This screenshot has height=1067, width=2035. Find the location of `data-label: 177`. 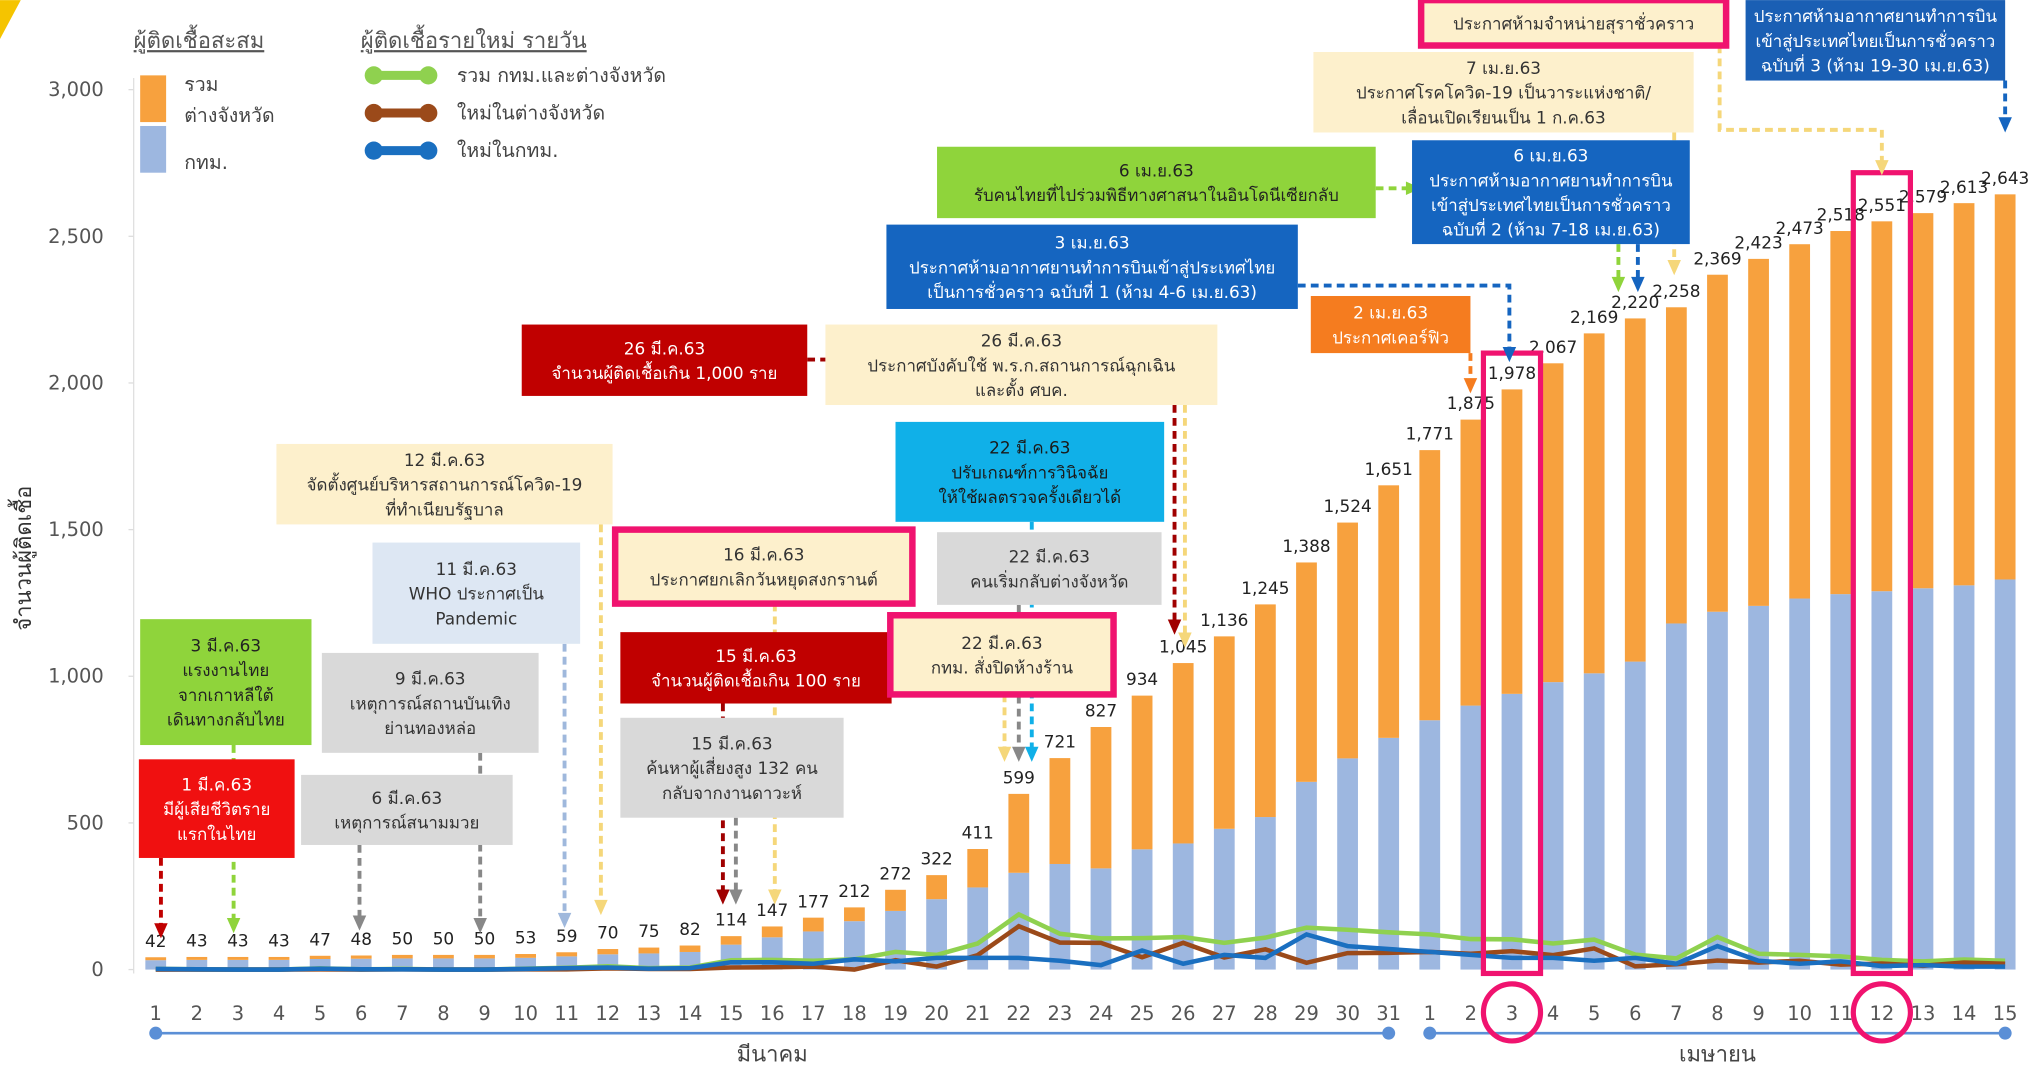

data-label: 177 is located at coordinates (813, 901).